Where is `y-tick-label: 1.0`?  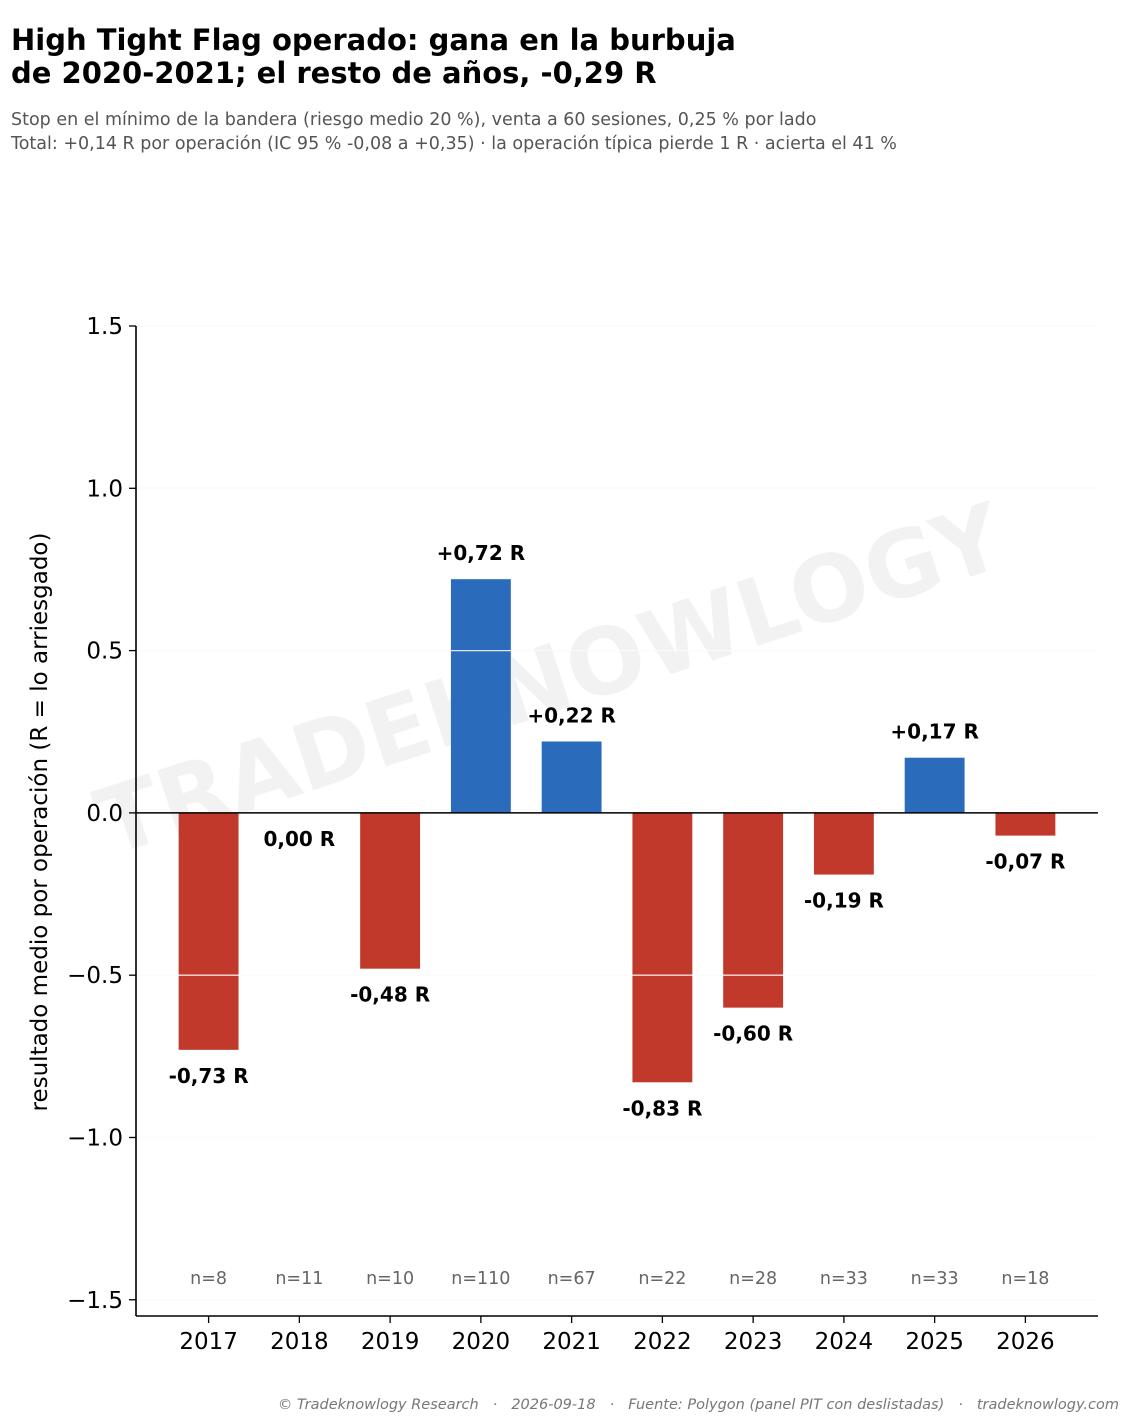 y-tick-label: 1.0 is located at coordinates (104, 489).